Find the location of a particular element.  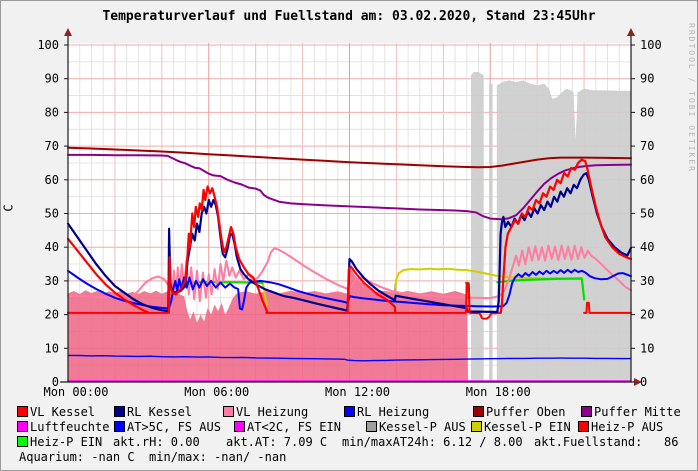

y-tick-label-left: 50 is located at coordinates (52, 214).